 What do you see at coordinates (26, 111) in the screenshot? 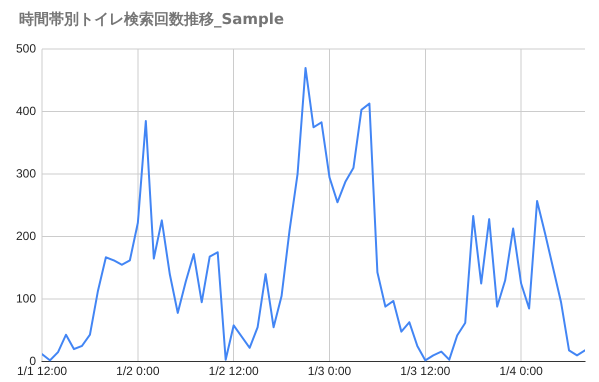
I see `y-tick-label: 400` at bounding box center [26, 111].